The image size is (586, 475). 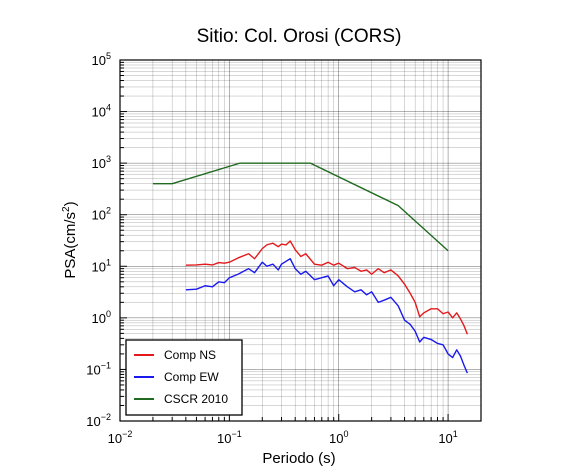 What do you see at coordinates (196, 399) in the screenshot?
I see `legend-label: CSCR 2010` at bounding box center [196, 399].